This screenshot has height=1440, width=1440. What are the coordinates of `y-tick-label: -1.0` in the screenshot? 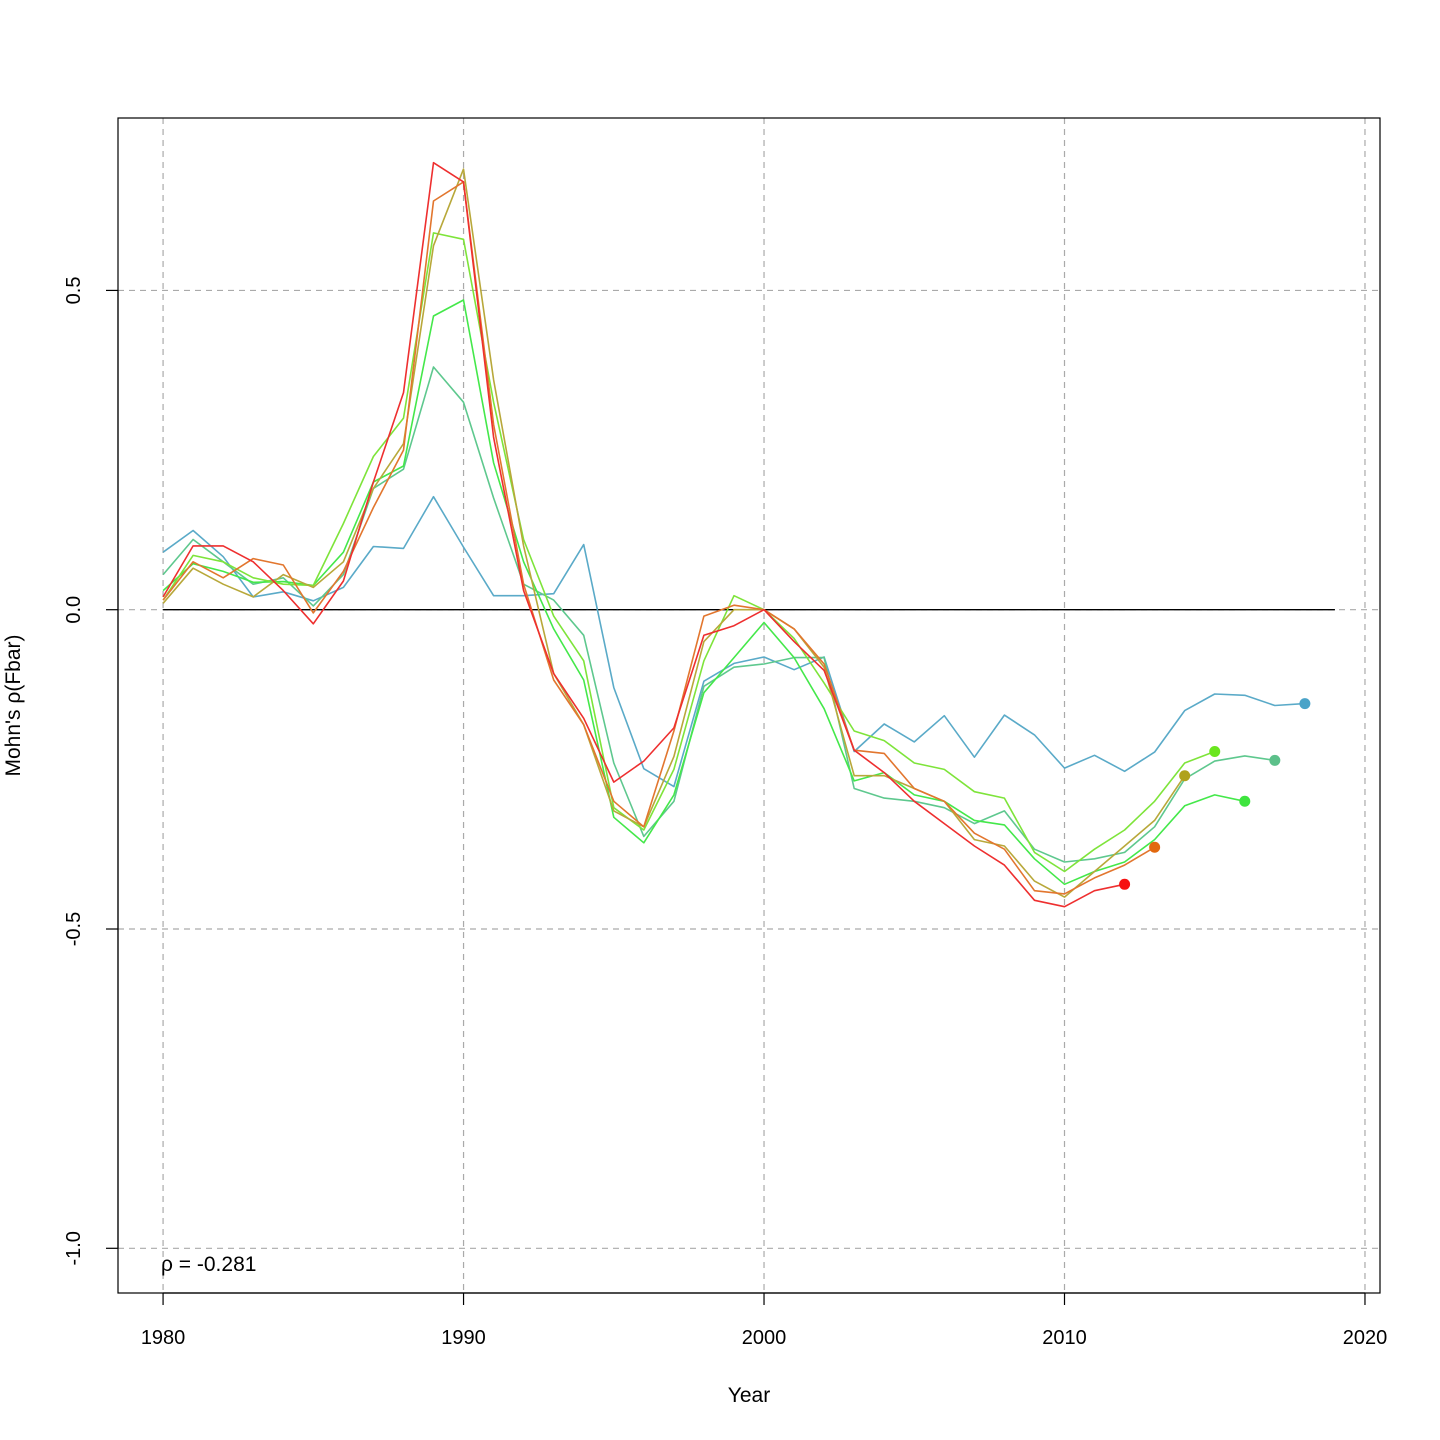 It's located at (74, 1248).